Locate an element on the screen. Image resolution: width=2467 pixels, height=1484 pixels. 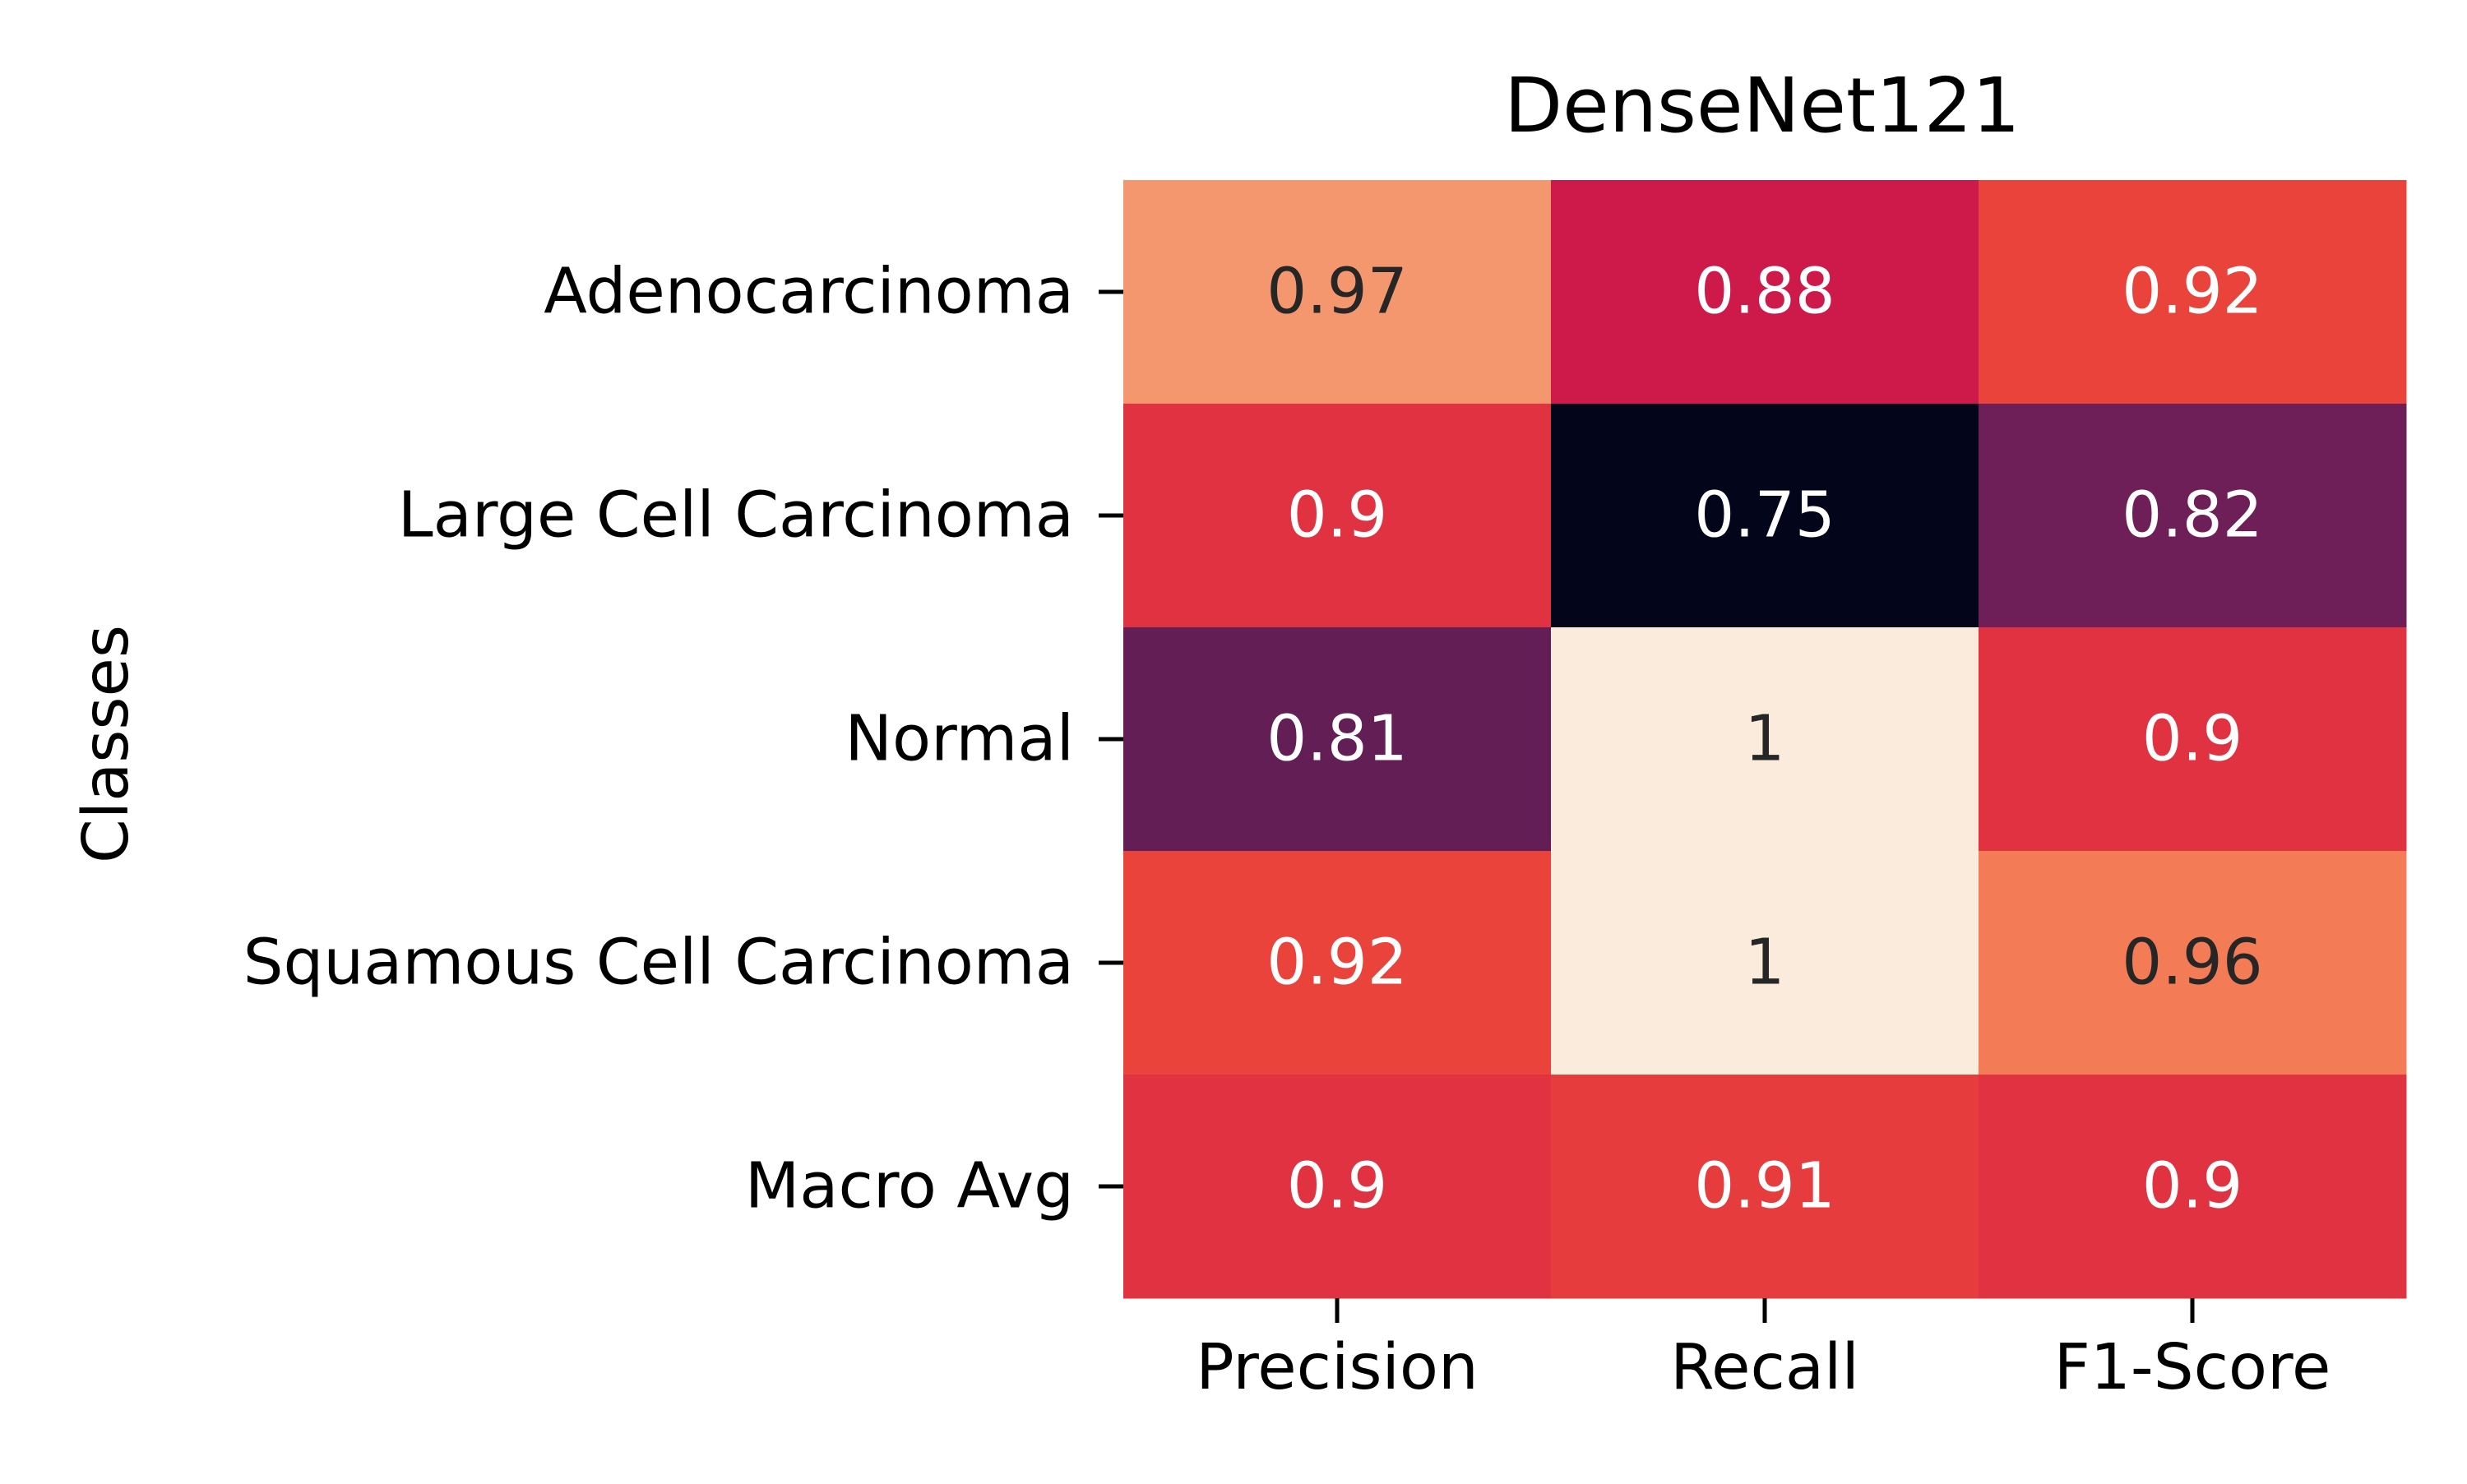
x-tick-label: Precision is located at coordinates (1337, 1368).